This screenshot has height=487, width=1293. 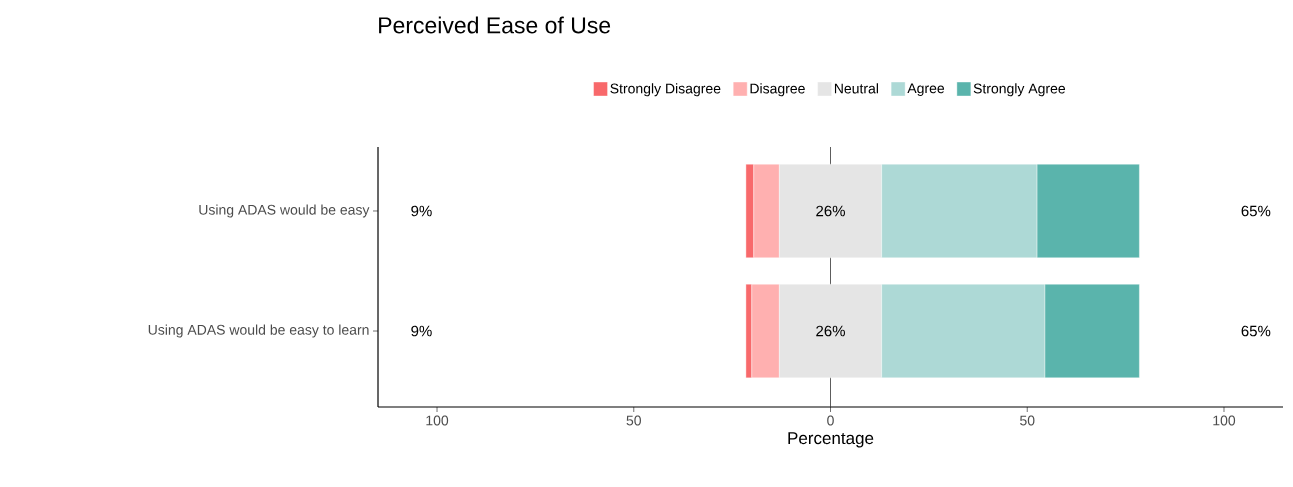 What do you see at coordinates (856, 88) in the screenshot?
I see `legend-label: Neutral` at bounding box center [856, 88].